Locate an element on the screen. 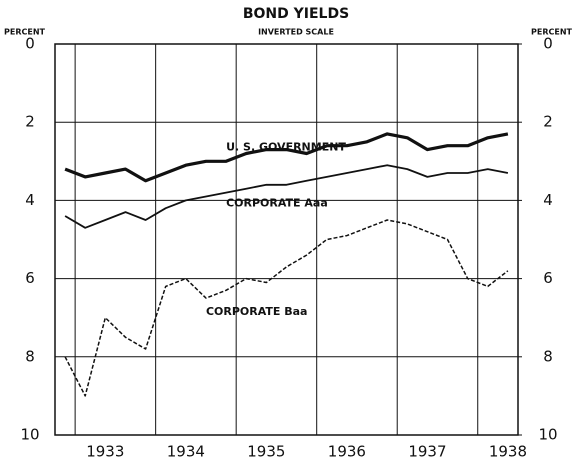  x-tick-label: 1935 is located at coordinates (266, 452).